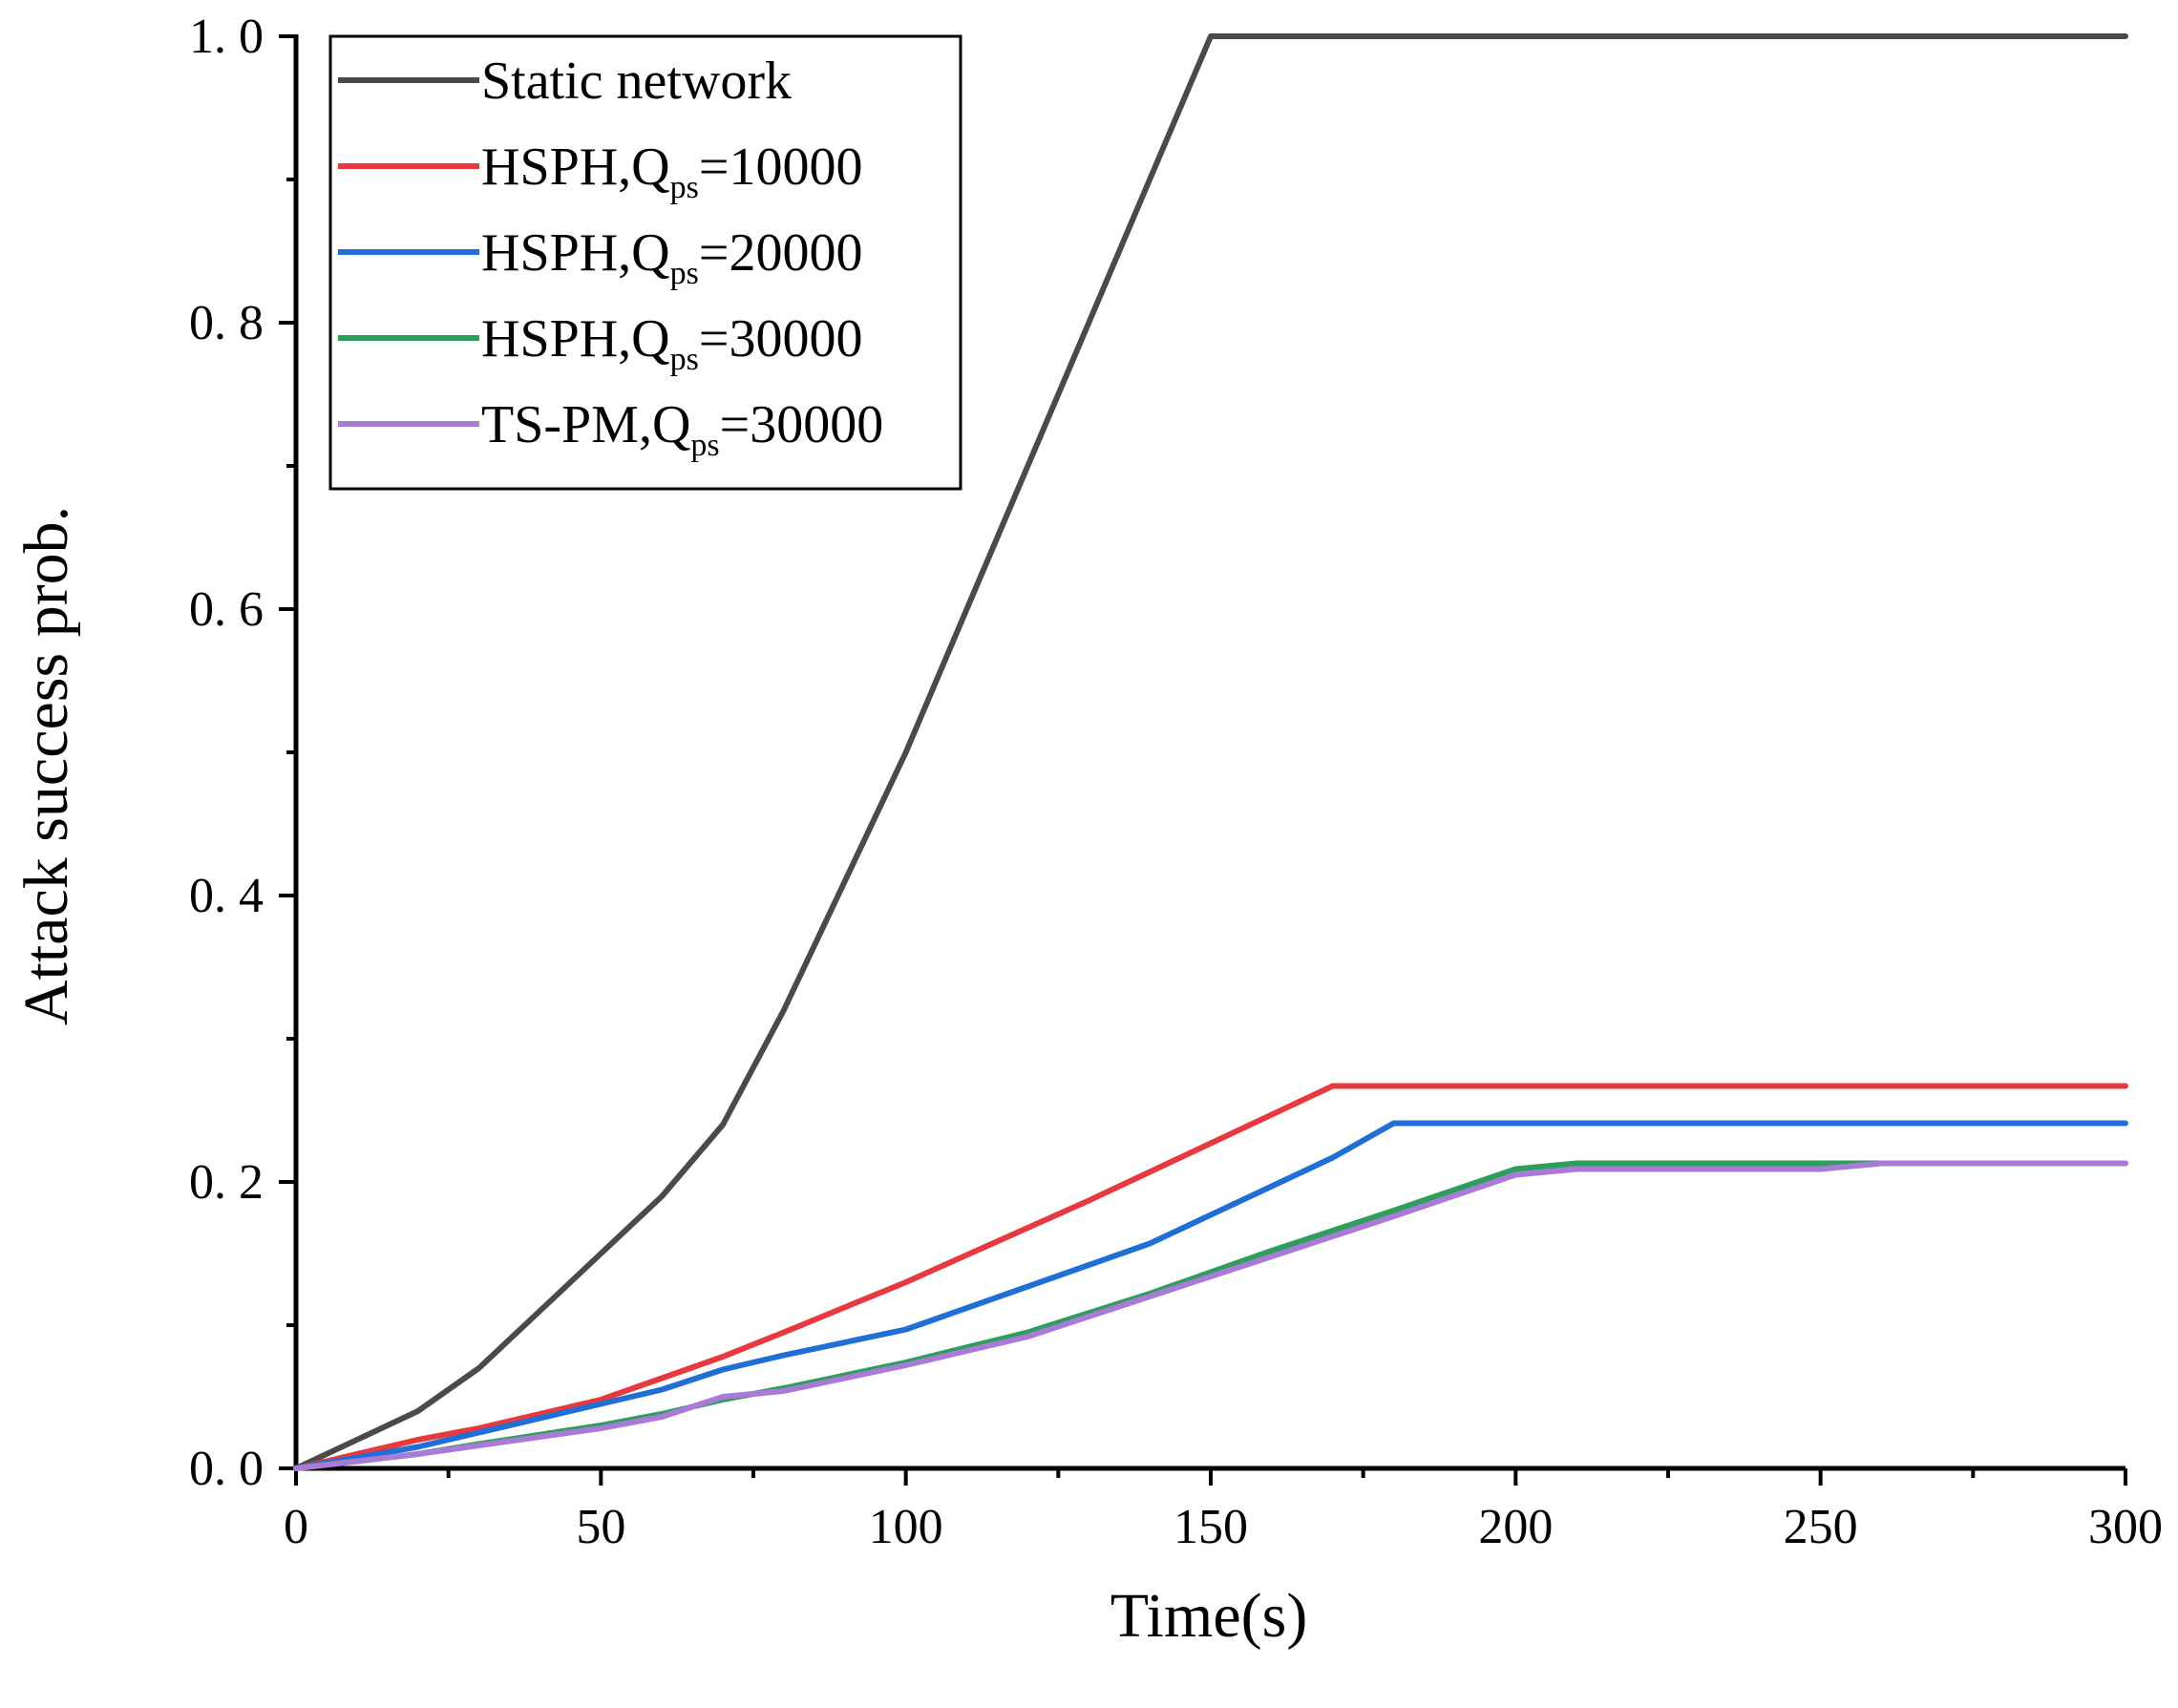 Image resolution: width=2178 pixels, height=1708 pixels. What do you see at coordinates (296, 1527) in the screenshot?
I see `x-tick-label: 0` at bounding box center [296, 1527].